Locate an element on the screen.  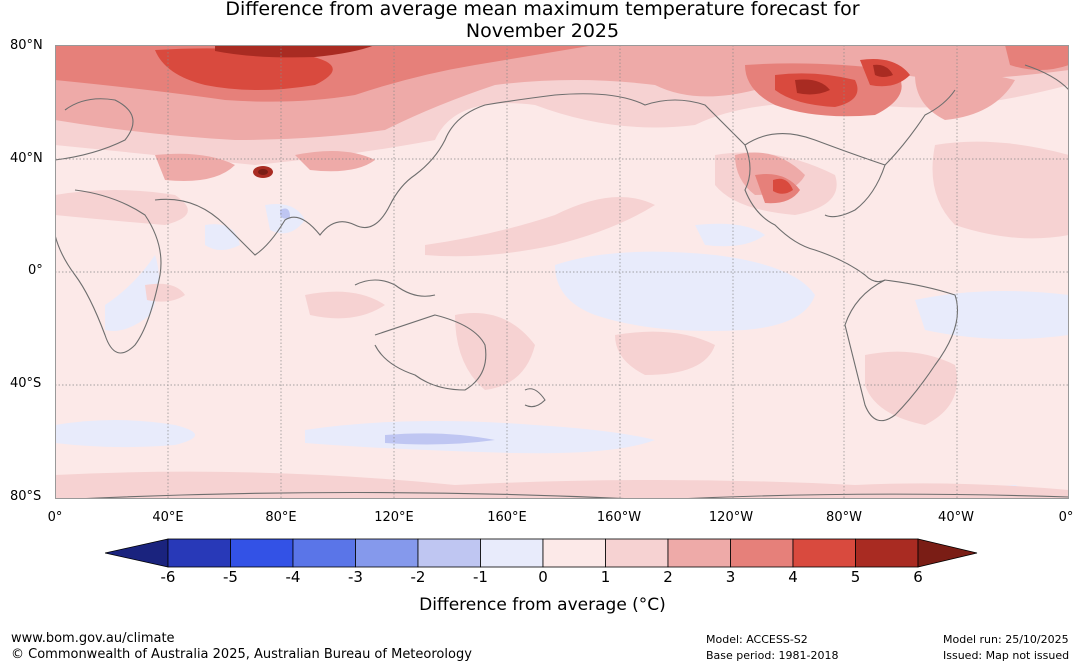
colorbar-extend-high is located at coordinates (947, 553).